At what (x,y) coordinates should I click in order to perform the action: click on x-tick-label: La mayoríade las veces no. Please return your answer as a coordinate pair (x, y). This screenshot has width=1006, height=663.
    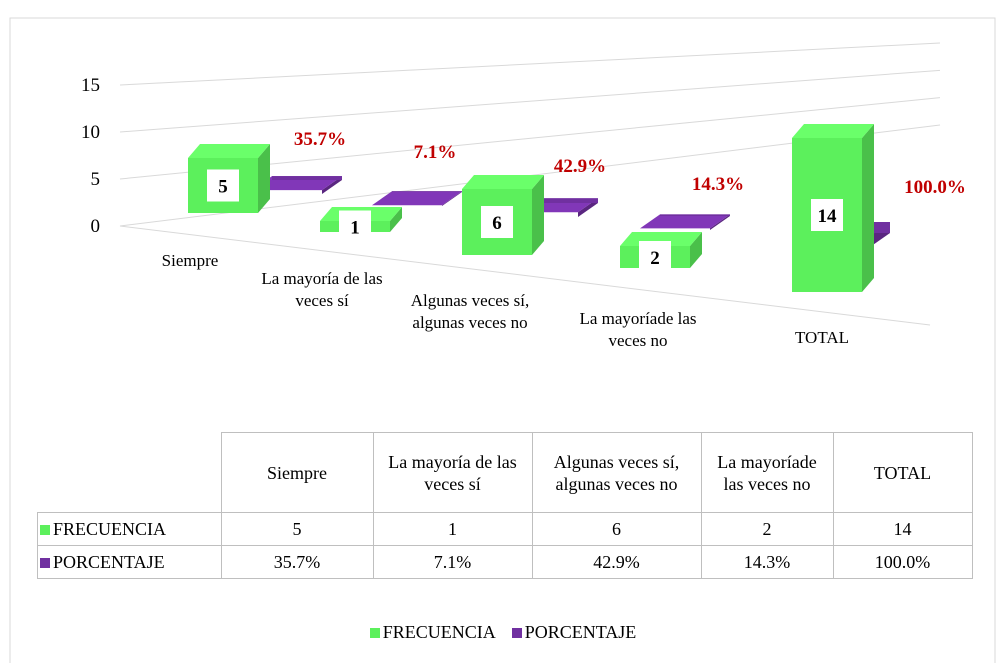
    Looking at the image, I should click on (638, 329).